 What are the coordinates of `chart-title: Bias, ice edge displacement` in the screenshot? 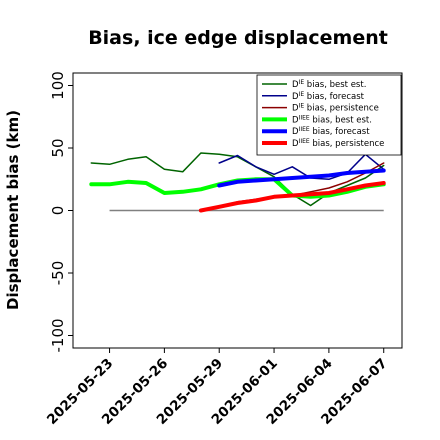 It's located at (238, 38).